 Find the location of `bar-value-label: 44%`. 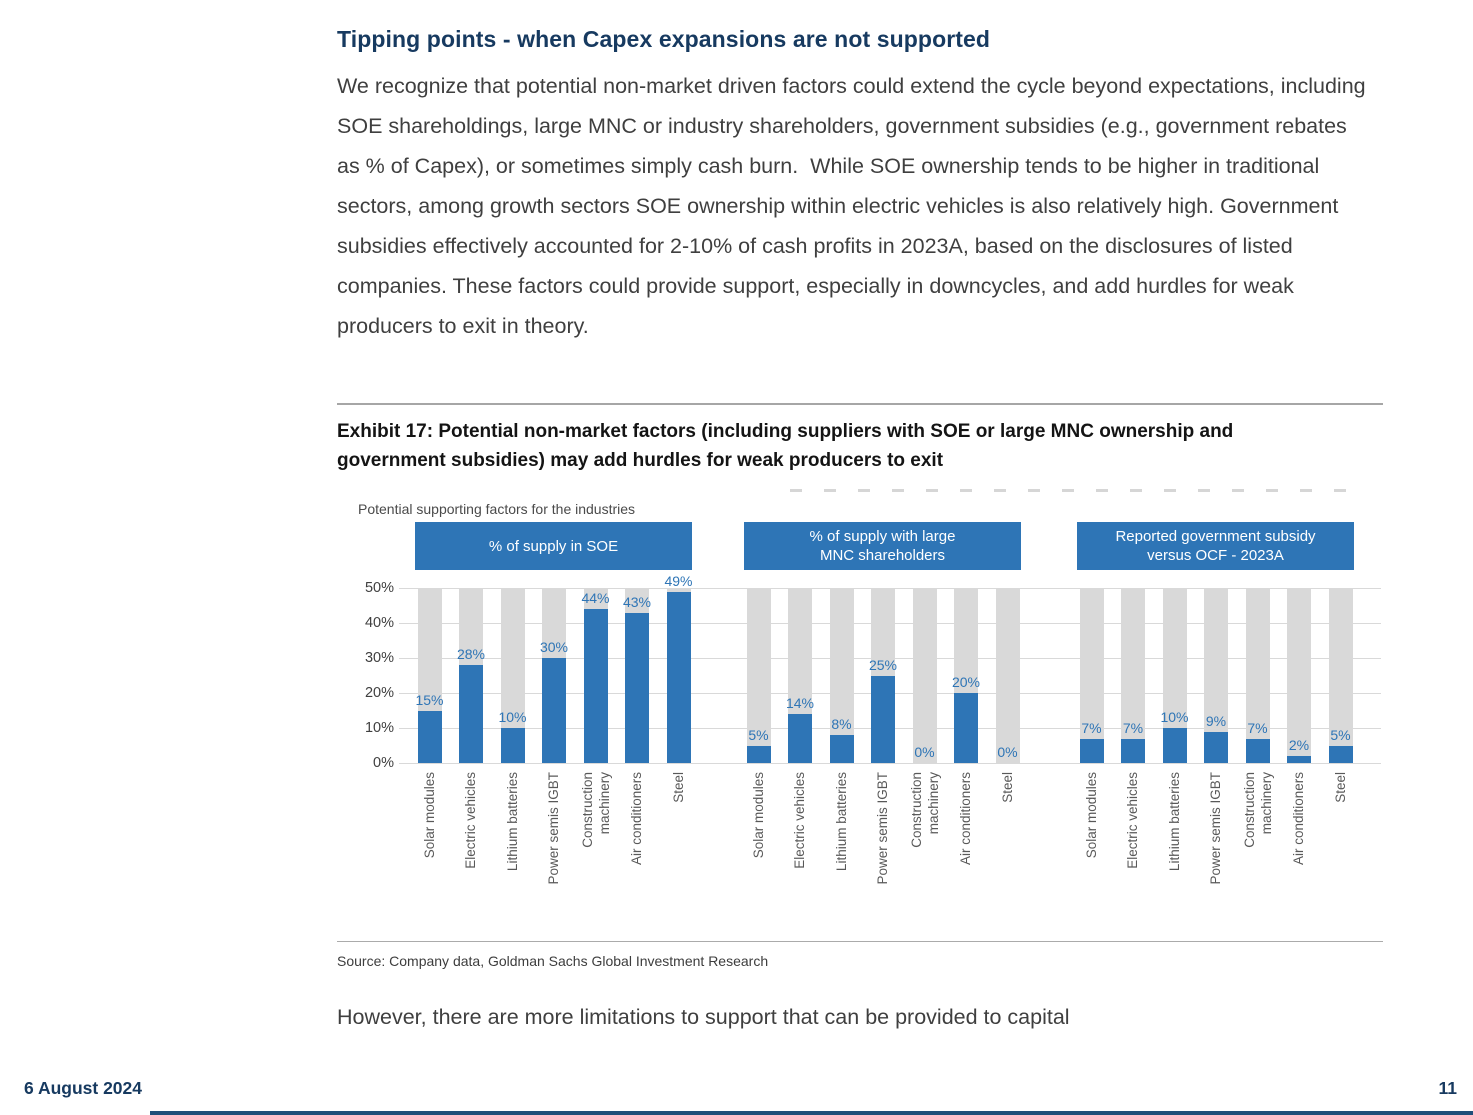

bar-value-label: 44% is located at coordinates (595, 598).